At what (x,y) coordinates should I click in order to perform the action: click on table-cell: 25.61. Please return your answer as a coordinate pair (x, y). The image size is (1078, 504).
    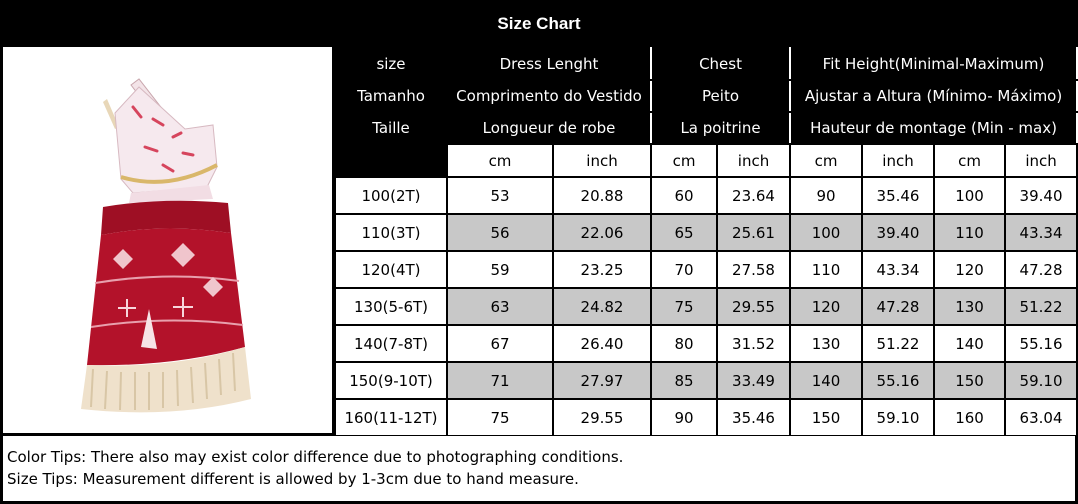
    Looking at the image, I should click on (754, 232).